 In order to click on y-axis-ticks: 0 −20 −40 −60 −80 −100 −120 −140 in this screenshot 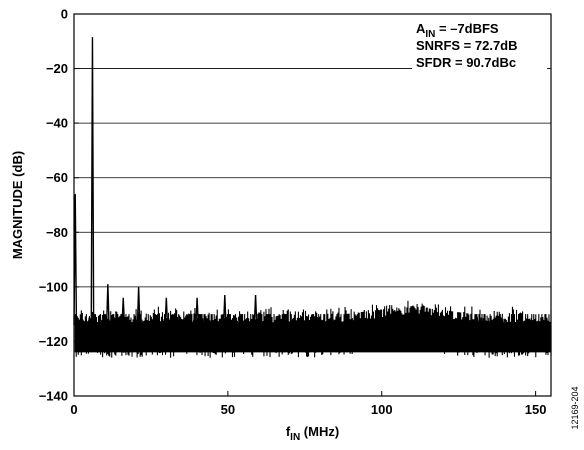, I will do `click(59, 205)`.